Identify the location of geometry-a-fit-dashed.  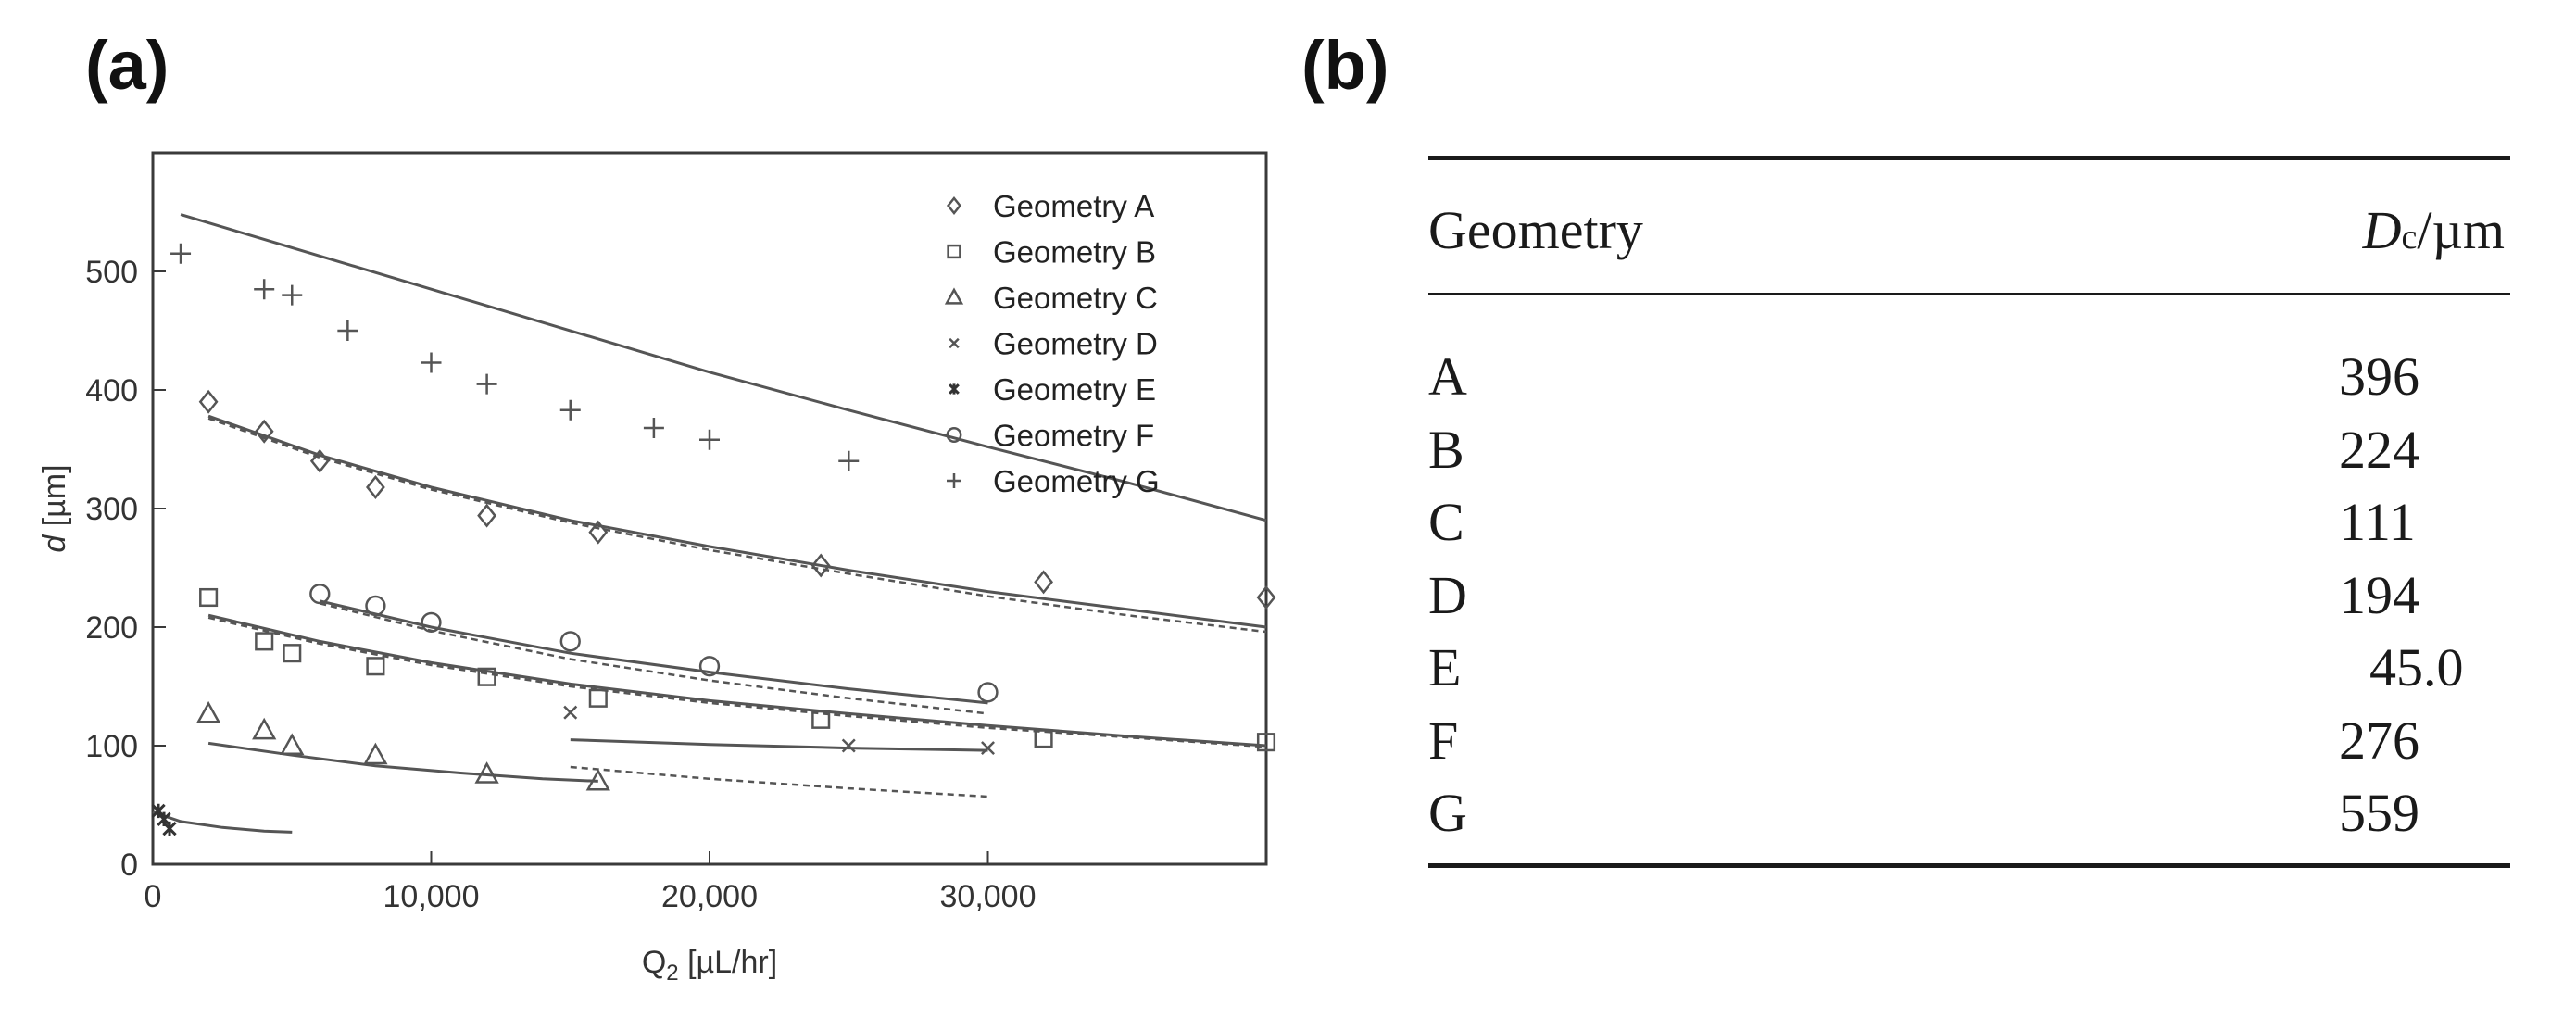
(737, 525).